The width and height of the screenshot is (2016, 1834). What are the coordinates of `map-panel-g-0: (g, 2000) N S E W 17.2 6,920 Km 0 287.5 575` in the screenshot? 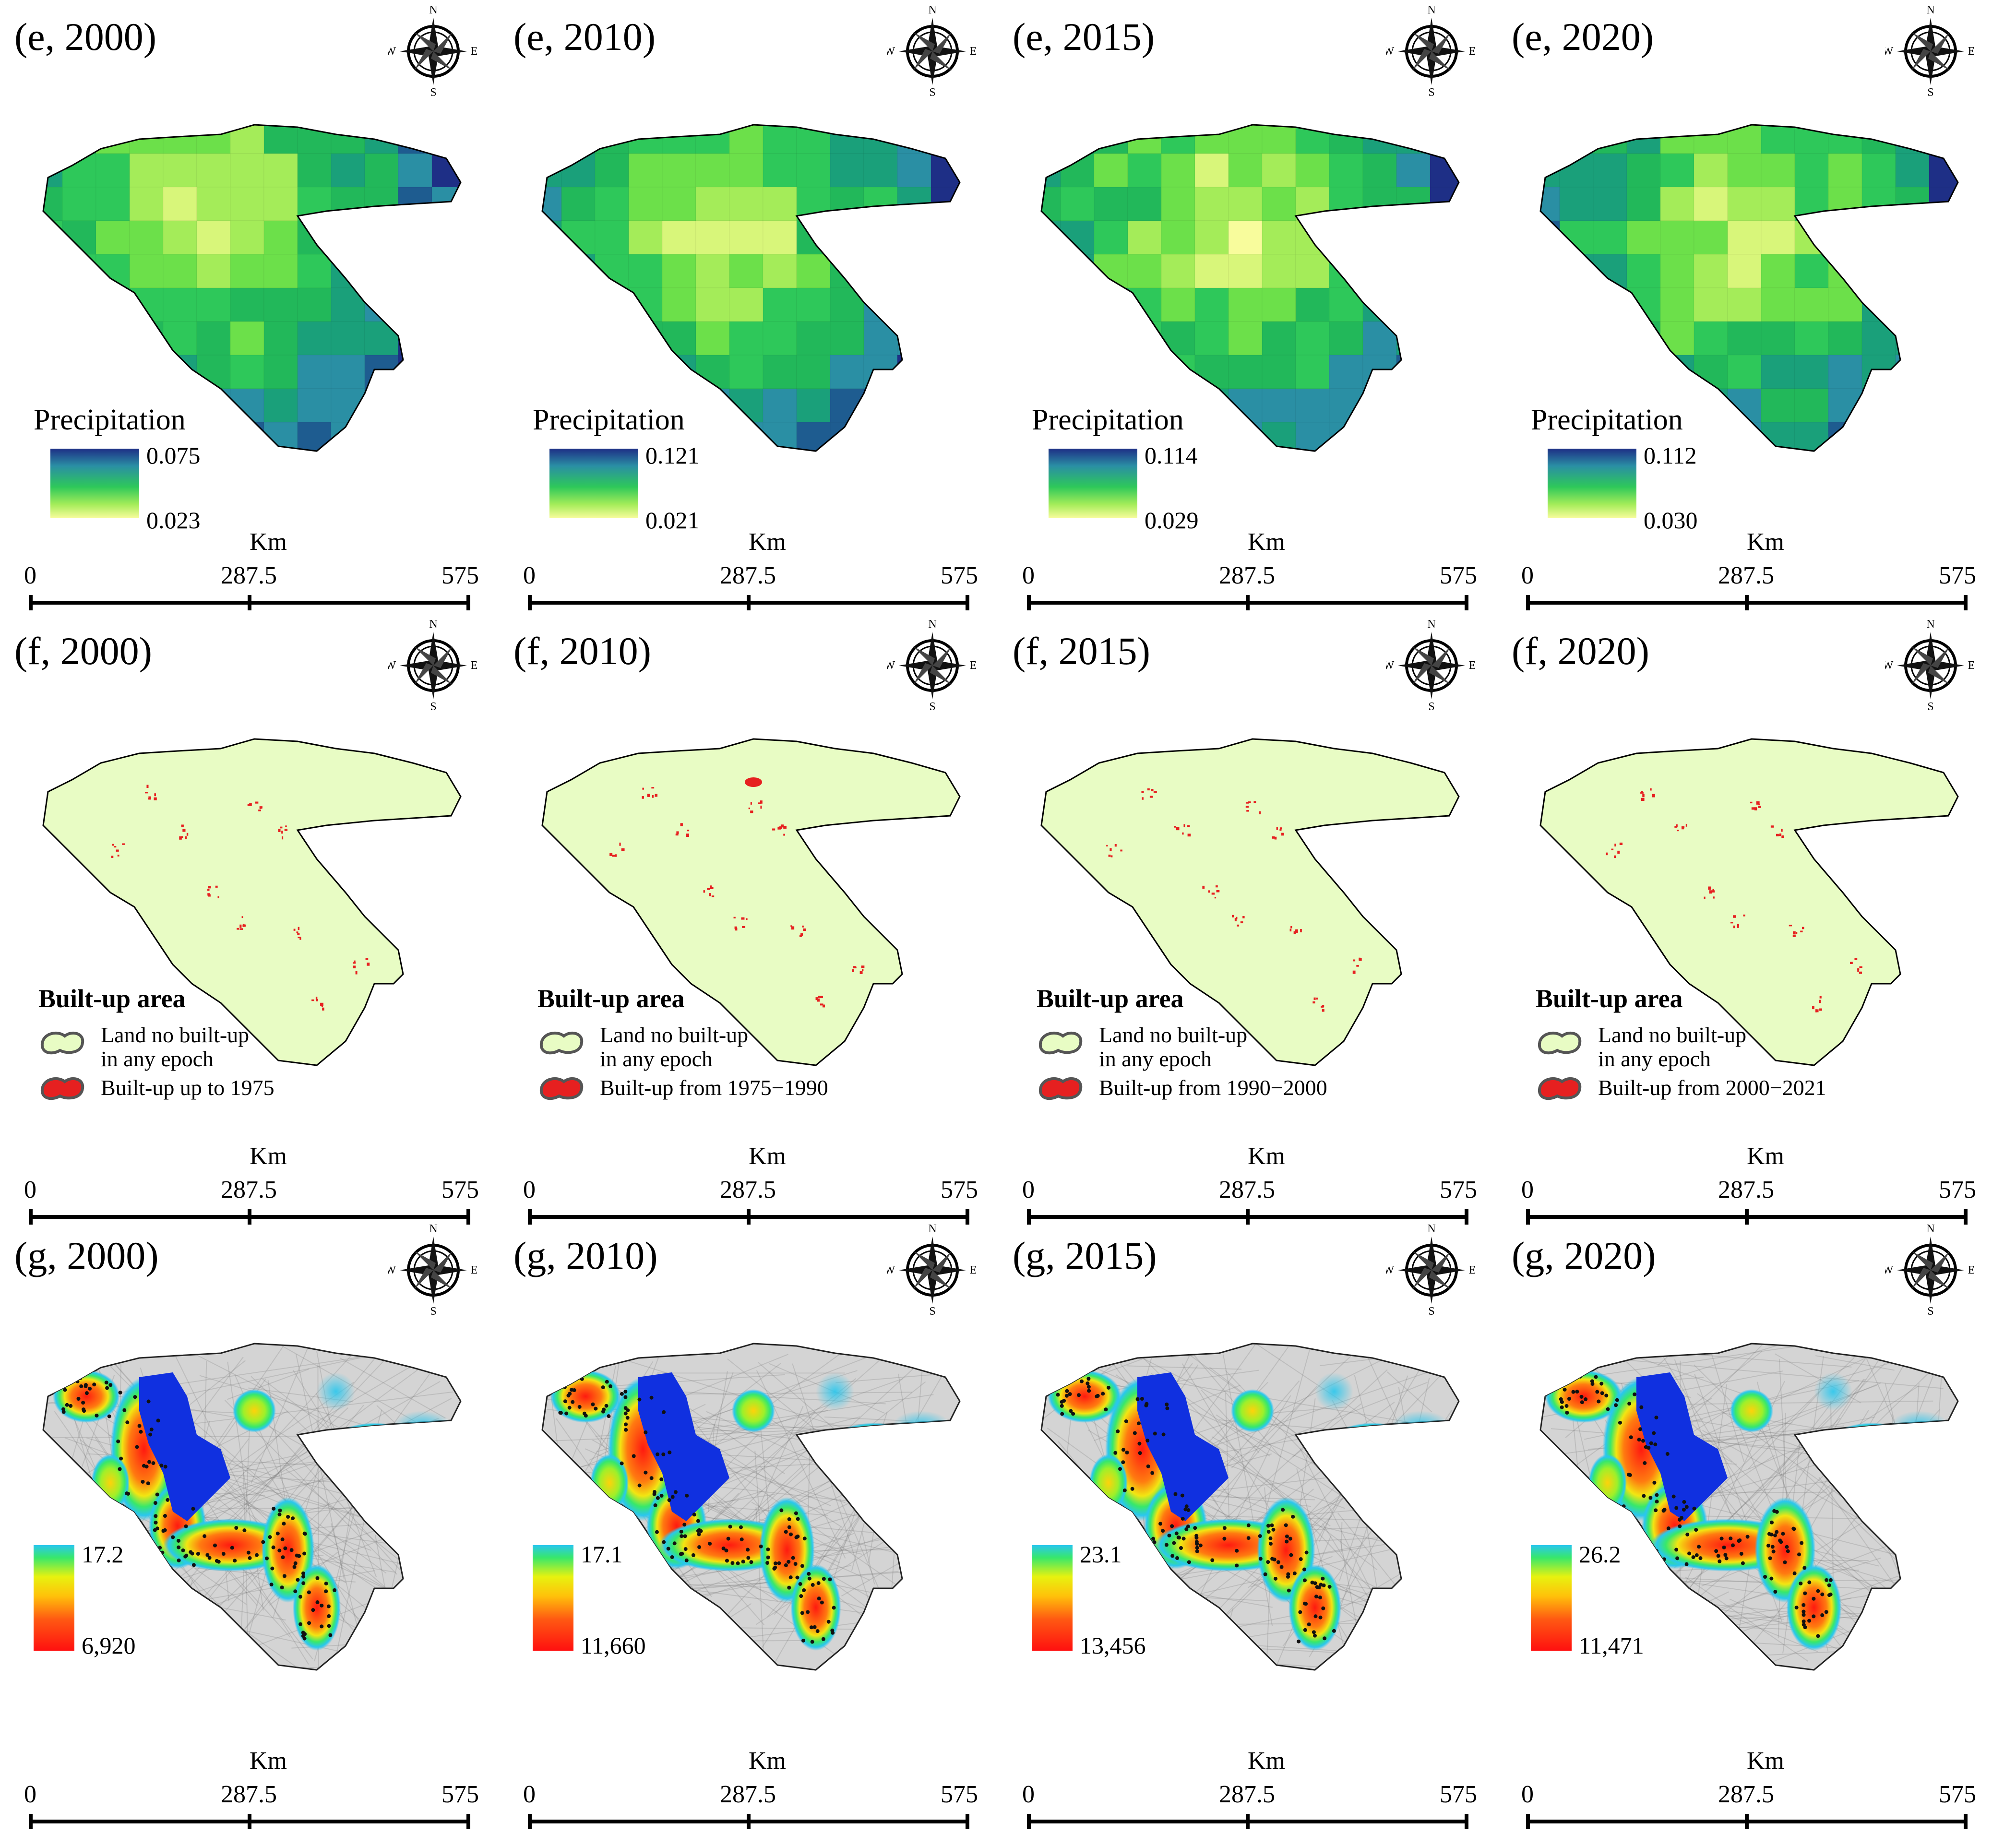 It's located at (258, 1524).